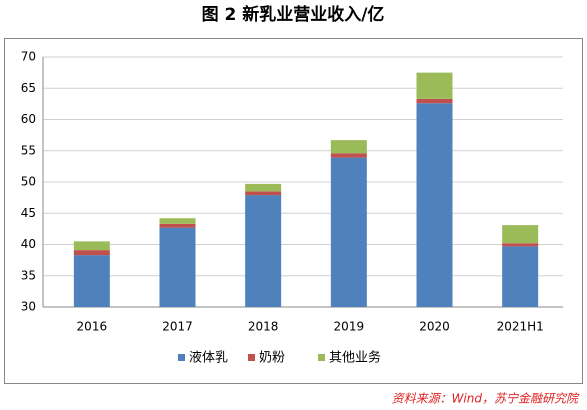 The height and width of the screenshot is (410, 587). Describe the element at coordinates (355, 358) in the screenshot. I see `legend-label: 其他业务` at that location.